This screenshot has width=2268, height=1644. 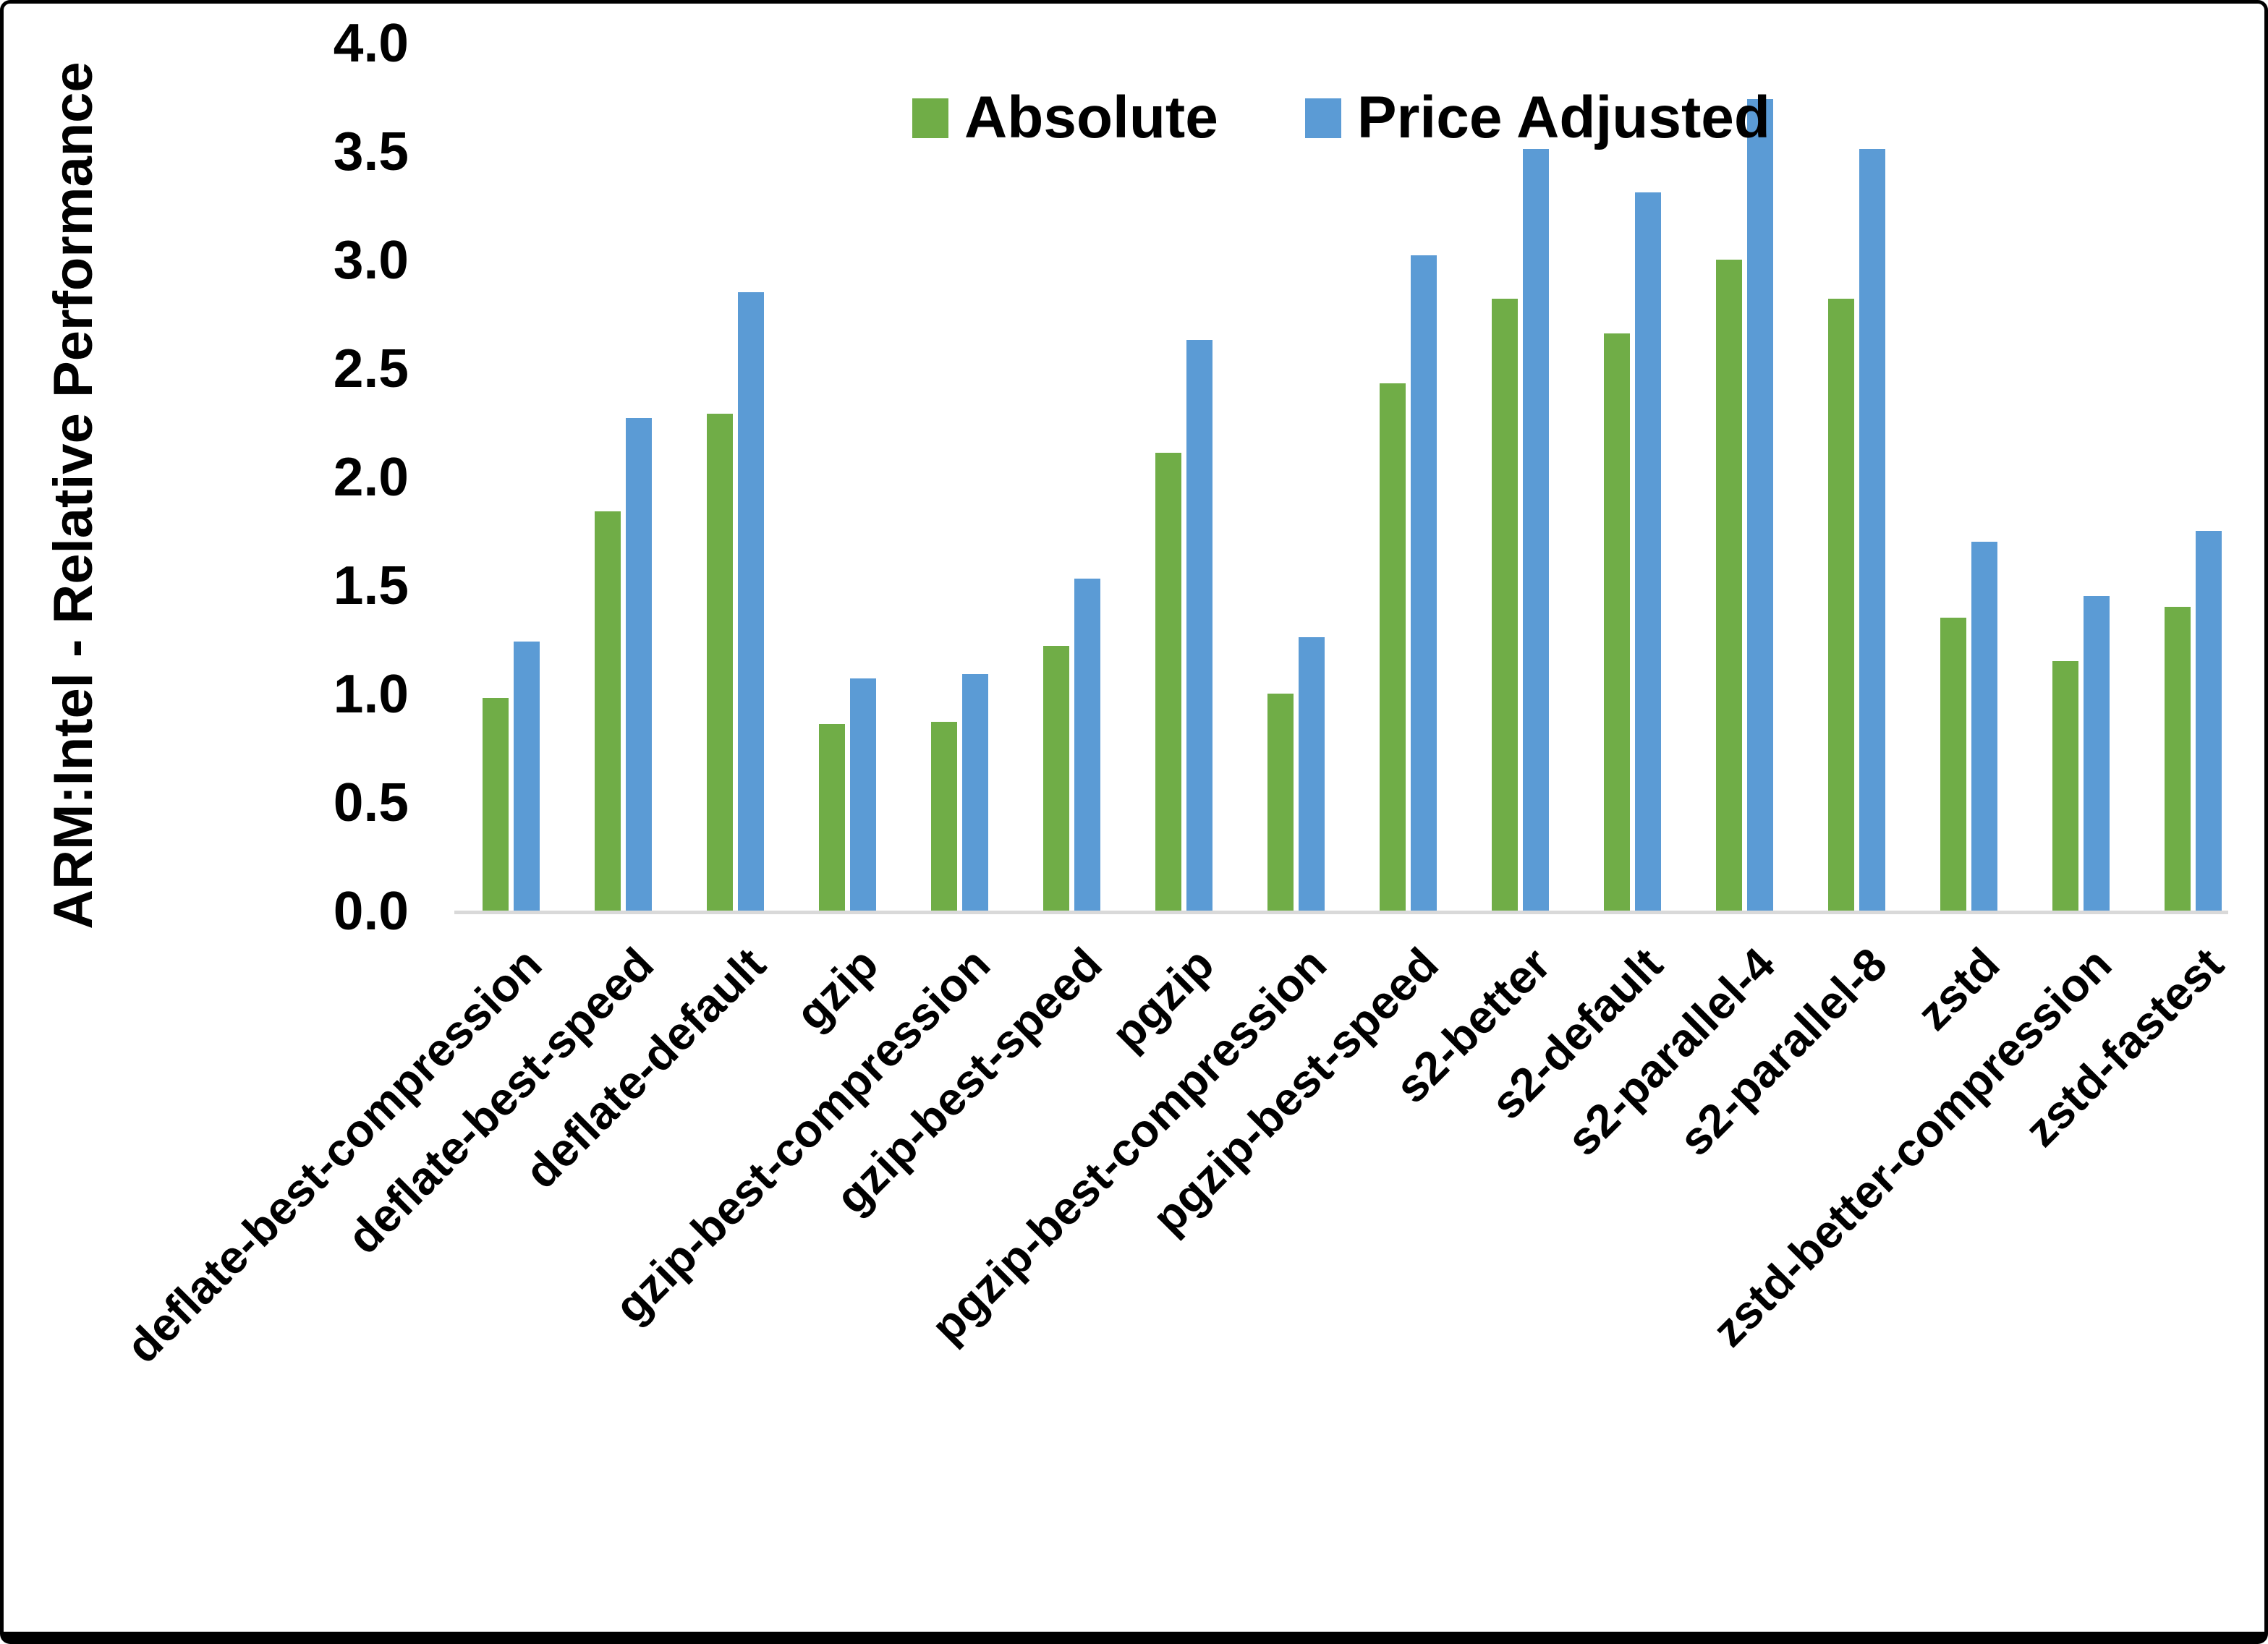 I want to click on legend-label-absolute: Absolute, so click(x=1091, y=117).